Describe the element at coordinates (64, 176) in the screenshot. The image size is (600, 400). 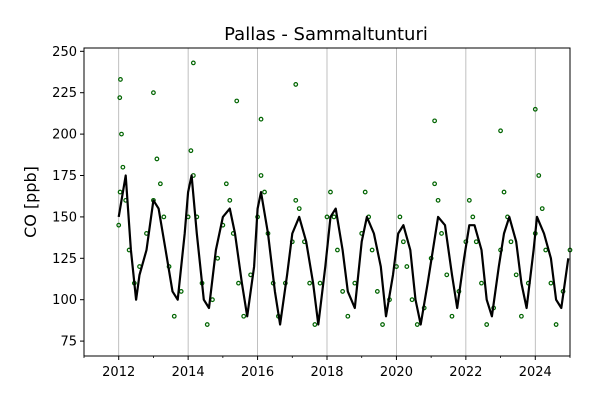
I see `y-tick-label: 175` at that location.